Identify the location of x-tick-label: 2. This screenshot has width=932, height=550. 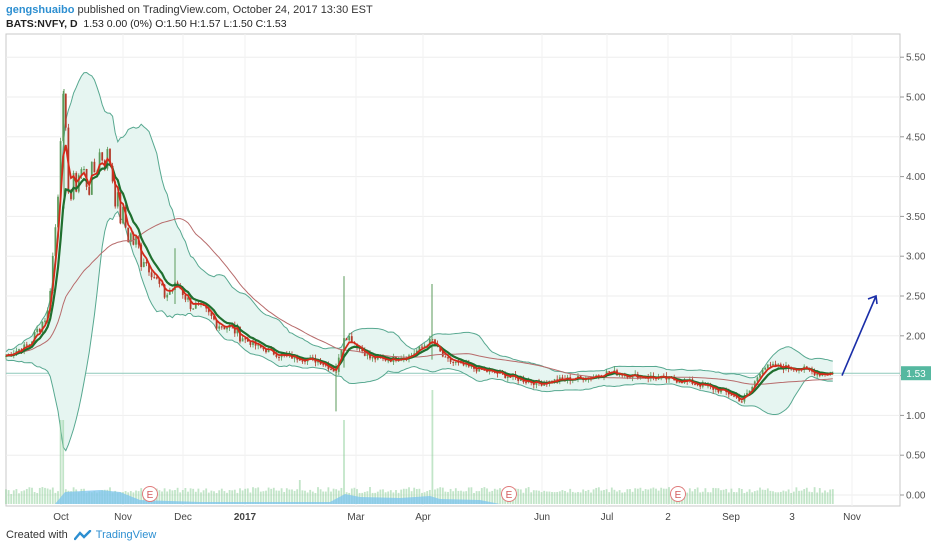
(668, 517).